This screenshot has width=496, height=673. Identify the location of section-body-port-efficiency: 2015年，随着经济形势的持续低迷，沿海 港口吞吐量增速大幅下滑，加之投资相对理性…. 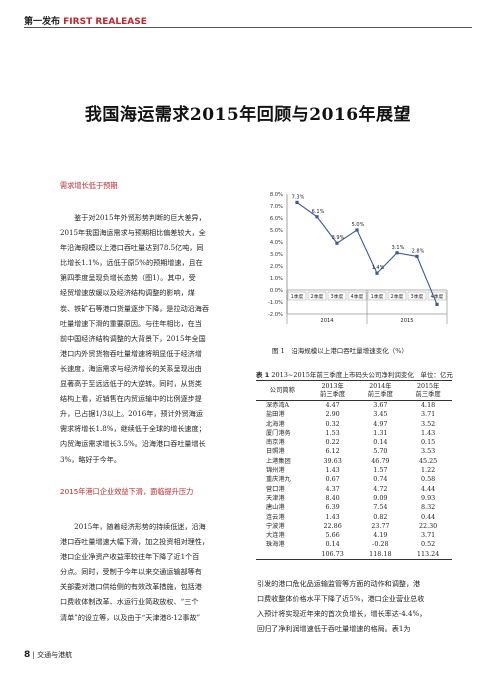
(152, 572).